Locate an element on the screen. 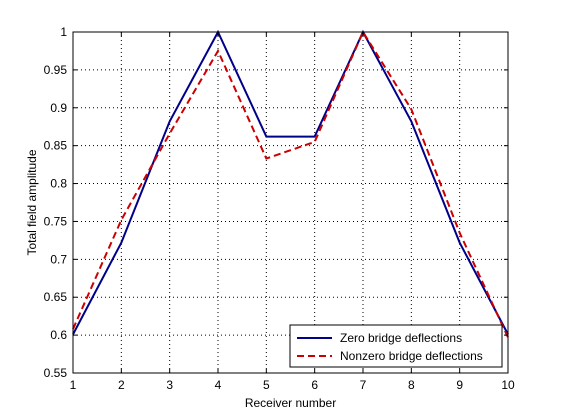 This screenshot has width=561, height=420. x-tick-label: 10 is located at coordinates (508, 385).